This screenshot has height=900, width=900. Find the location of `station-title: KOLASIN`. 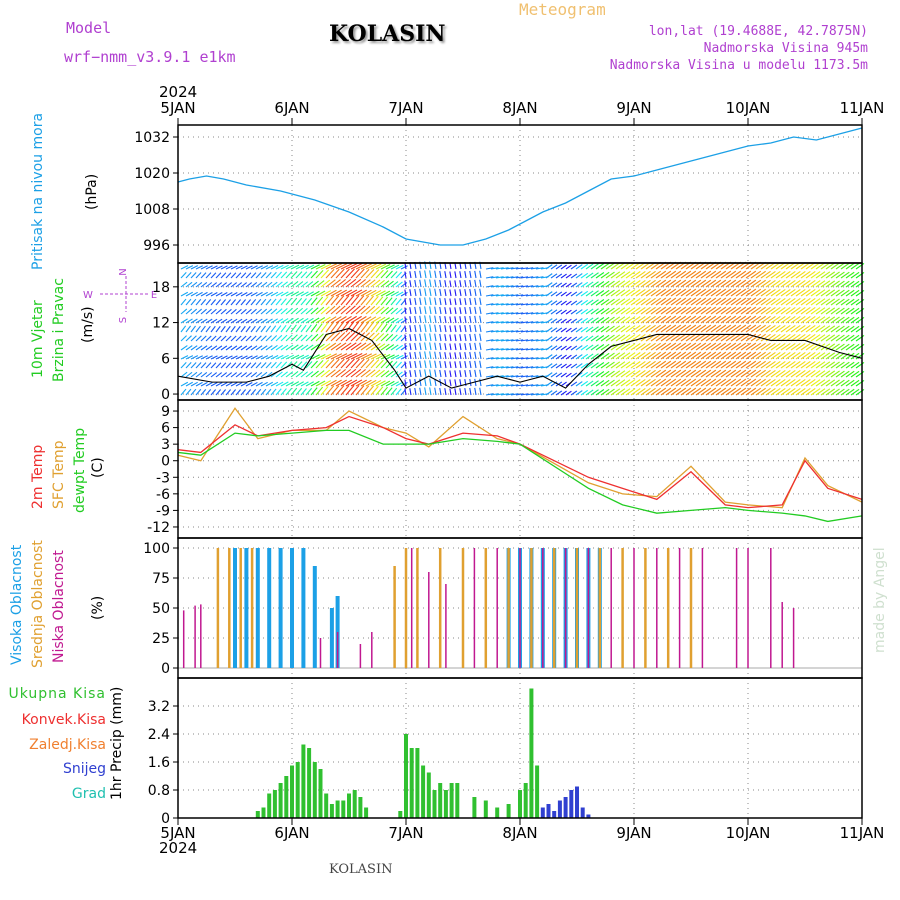

station-title: KOLASIN is located at coordinates (387, 34).